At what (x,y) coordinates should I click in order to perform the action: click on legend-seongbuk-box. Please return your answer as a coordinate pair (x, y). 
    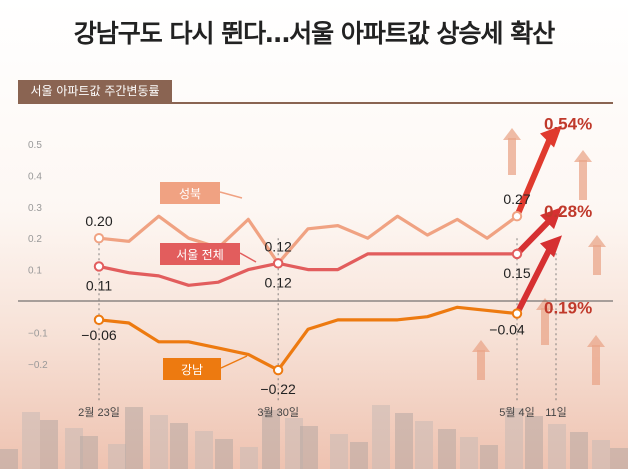
    Looking at the image, I should click on (190, 193).